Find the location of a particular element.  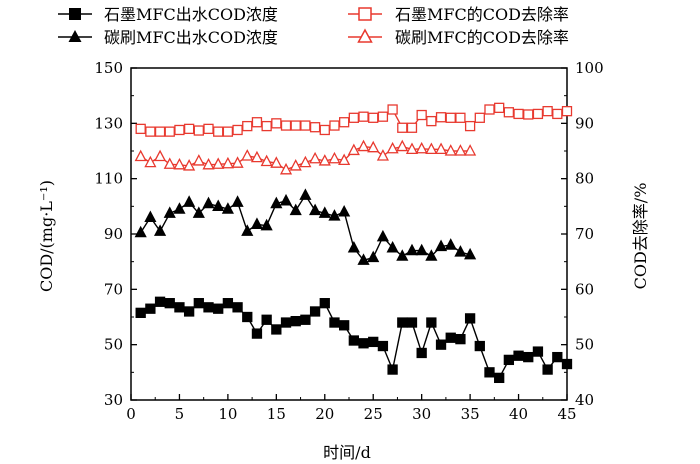

x-tick-label: 45 is located at coordinates (566, 414).